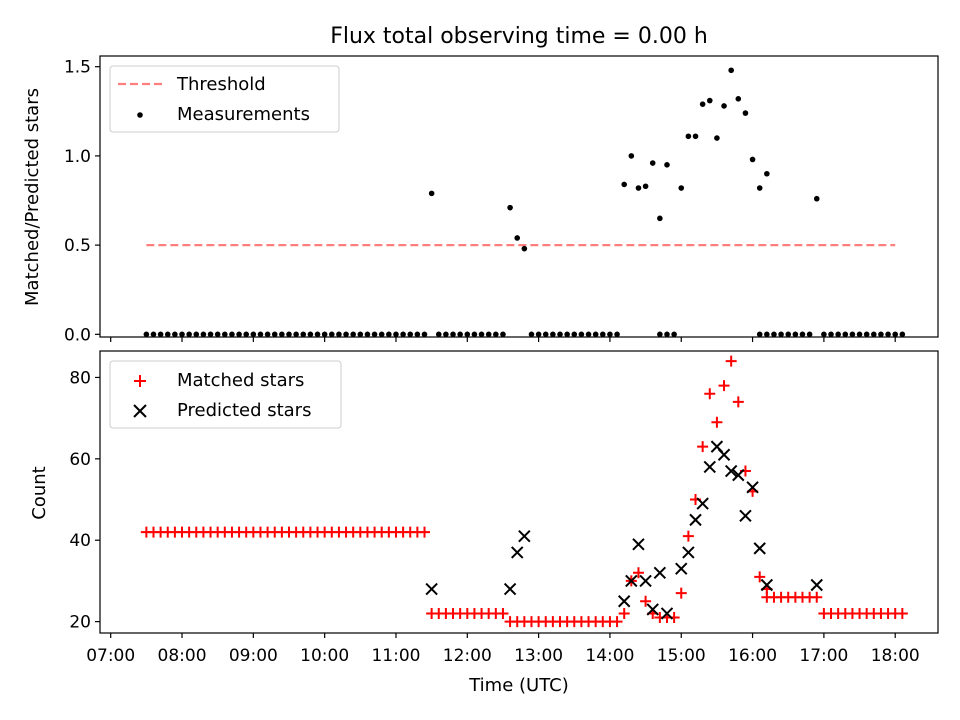  I want to click on xtick-label: 09:00, so click(253, 656).